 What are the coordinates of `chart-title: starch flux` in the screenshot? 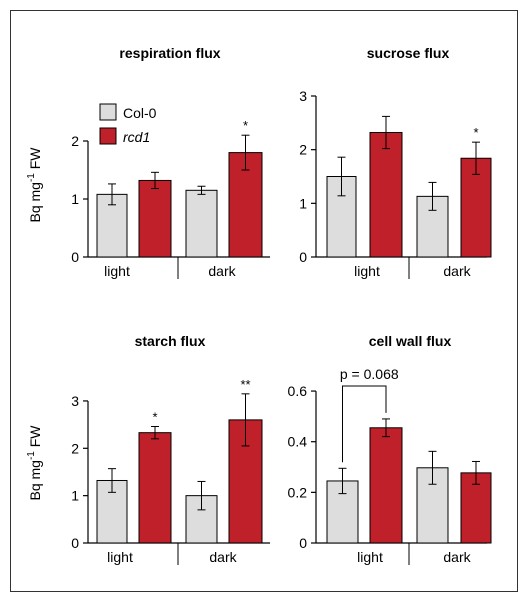 It's located at (170, 341).